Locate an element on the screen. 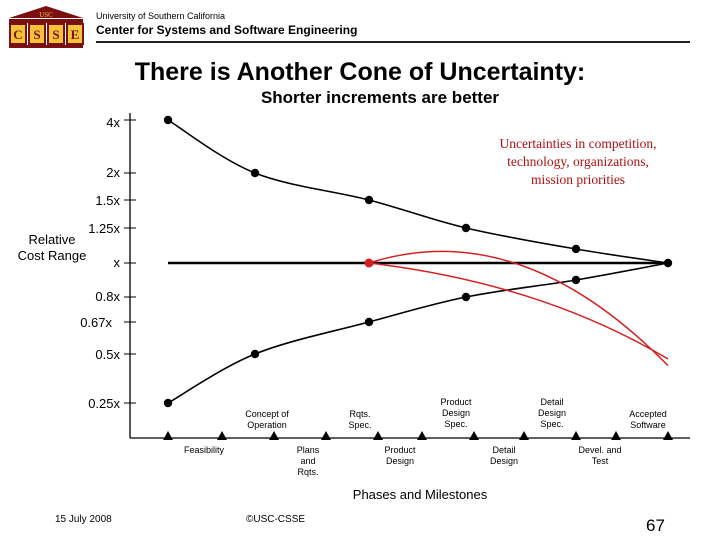  phase-devel-and-test: Devel. and Test is located at coordinates (600, 456).